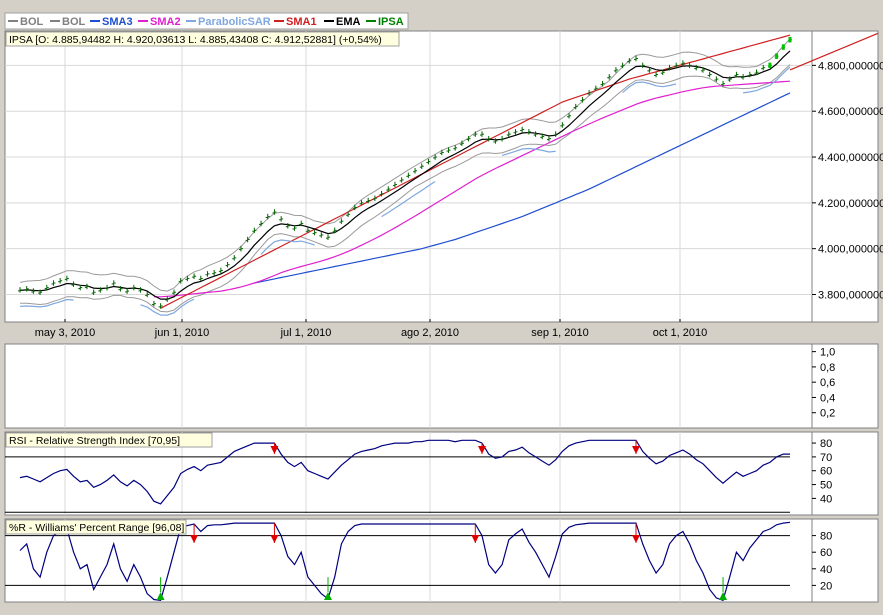  I want to click on x-tick-label: sep 1, 2010, so click(560, 333).